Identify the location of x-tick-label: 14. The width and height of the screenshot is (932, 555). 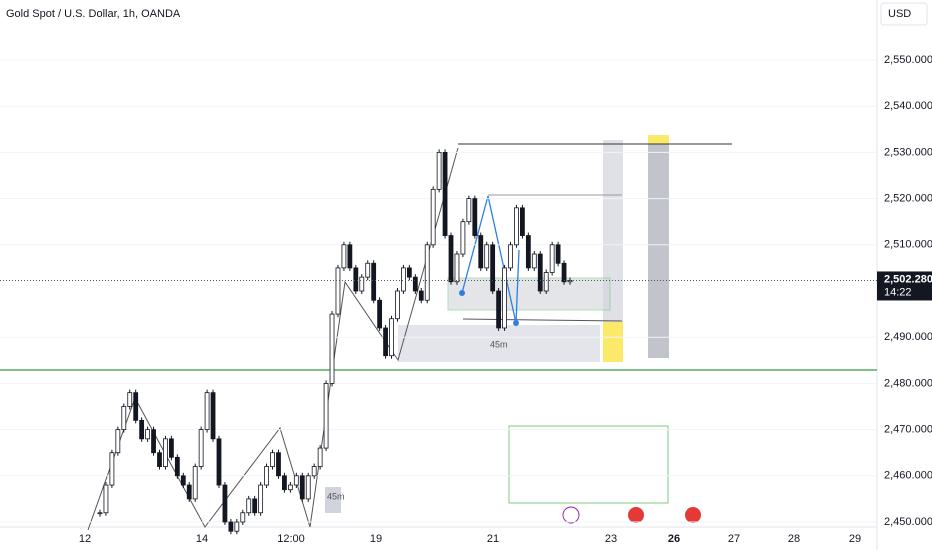
(202, 539).